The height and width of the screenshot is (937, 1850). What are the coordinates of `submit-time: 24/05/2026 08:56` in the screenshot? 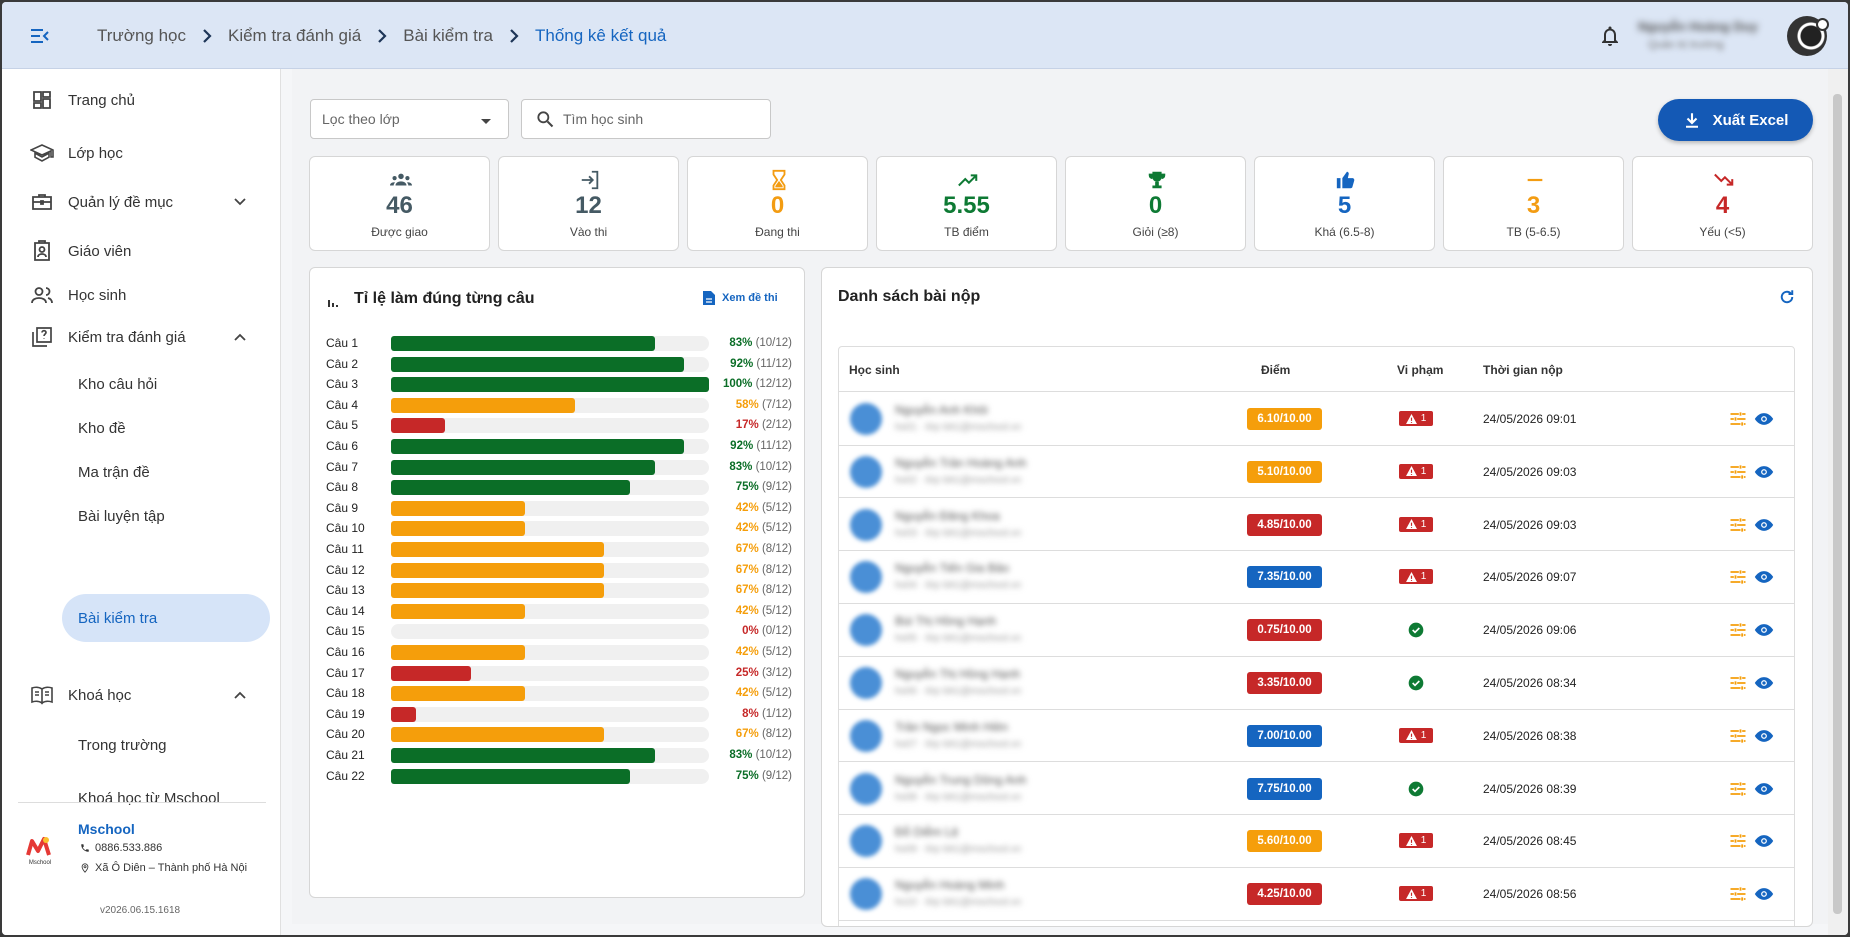 It's located at (1530, 894).